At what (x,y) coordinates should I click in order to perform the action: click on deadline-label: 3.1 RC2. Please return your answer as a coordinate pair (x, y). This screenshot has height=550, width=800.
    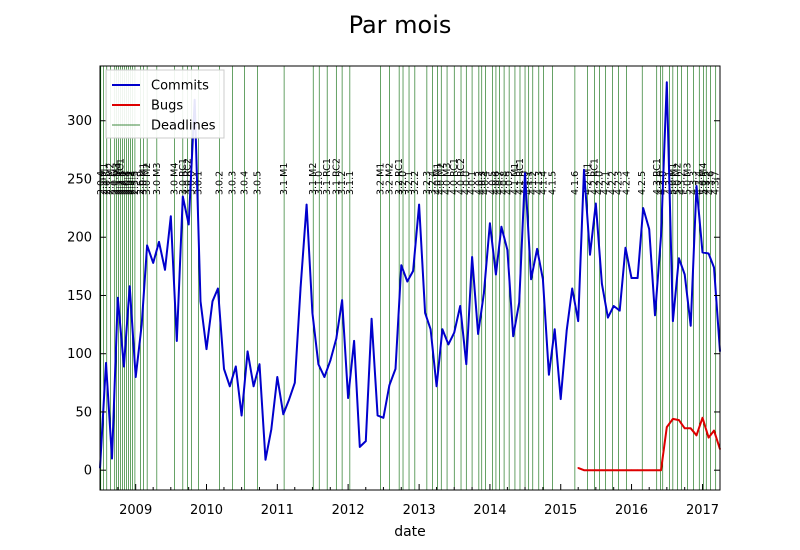
    Looking at the image, I should click on (336, 176).